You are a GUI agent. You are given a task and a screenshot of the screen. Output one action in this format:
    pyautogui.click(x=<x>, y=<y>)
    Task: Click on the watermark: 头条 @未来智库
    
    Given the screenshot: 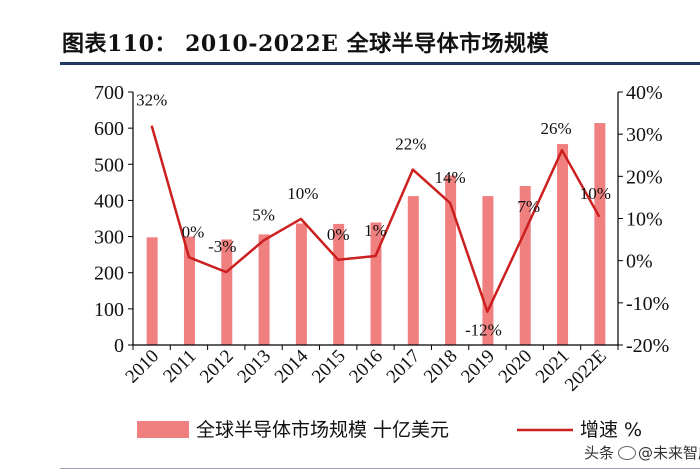 What is the action you would take?
    pyautogui.click(x=642, y=452)
    